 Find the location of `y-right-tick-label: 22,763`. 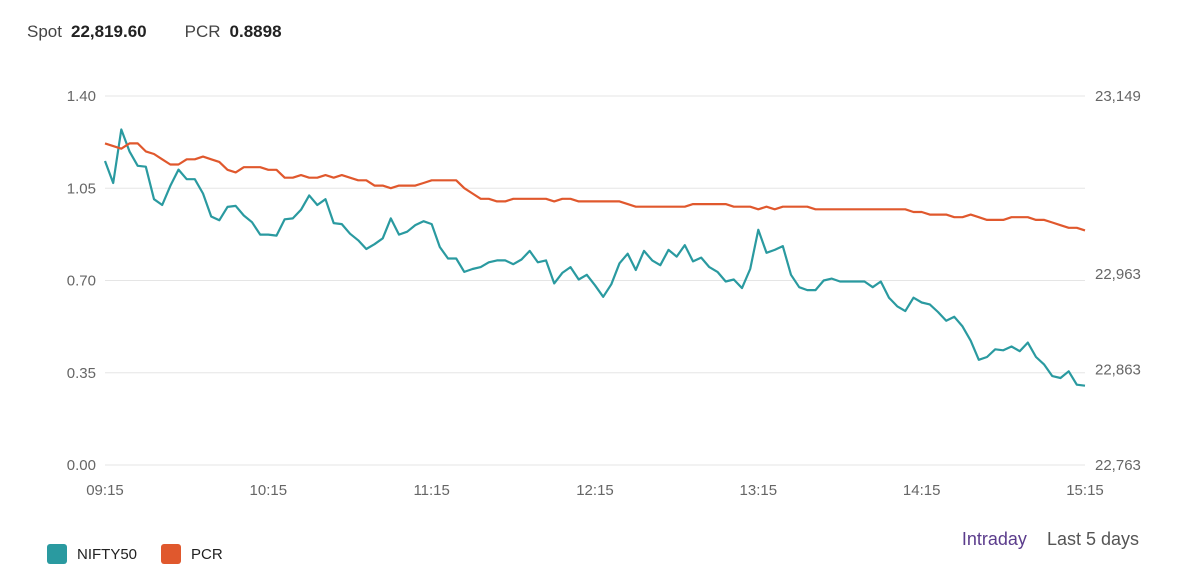

y-right-tick-label: 22,763 is located at coordinates (1118, 465).